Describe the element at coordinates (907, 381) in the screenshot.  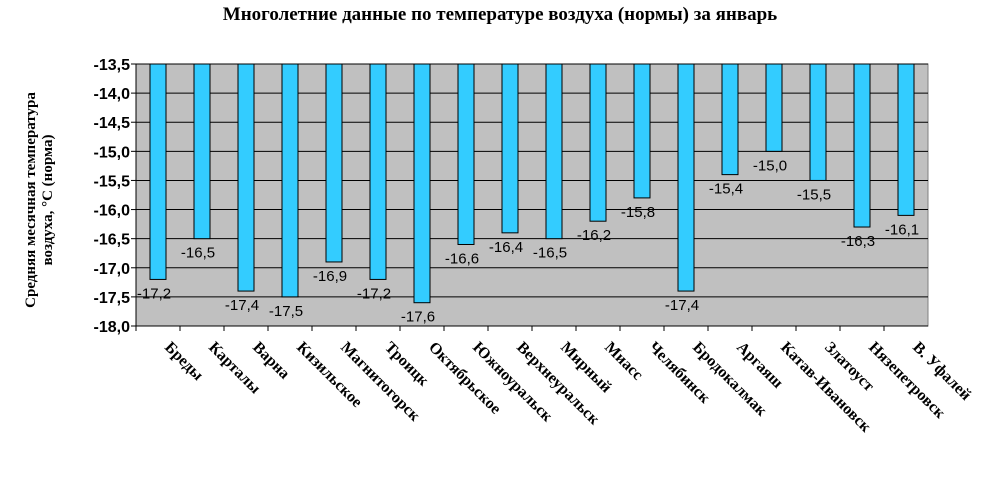
I see `category-label: Нязепетровск` at that location.